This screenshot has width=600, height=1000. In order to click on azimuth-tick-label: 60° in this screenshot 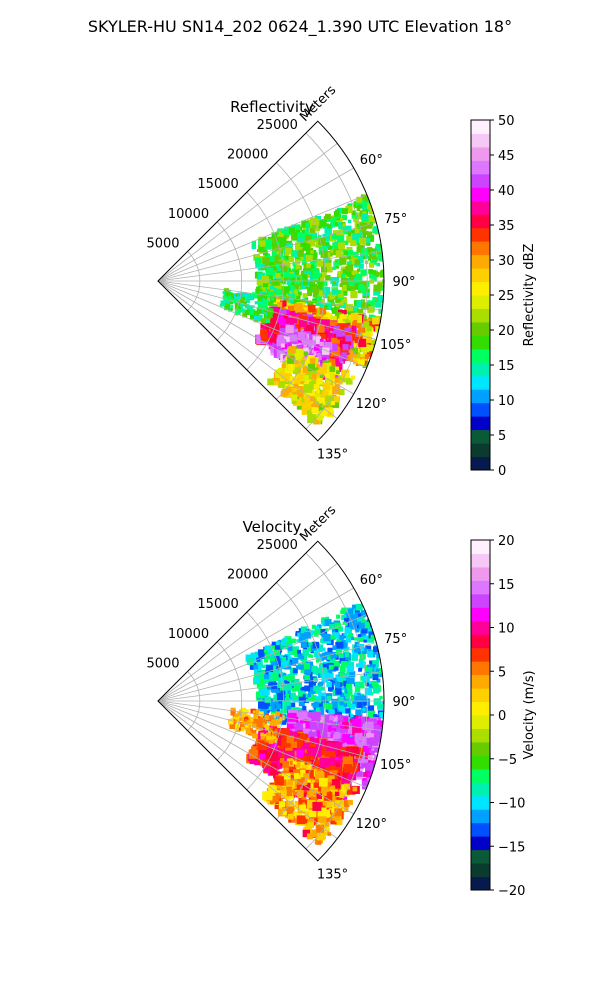, I will do `click(371, 160)`.